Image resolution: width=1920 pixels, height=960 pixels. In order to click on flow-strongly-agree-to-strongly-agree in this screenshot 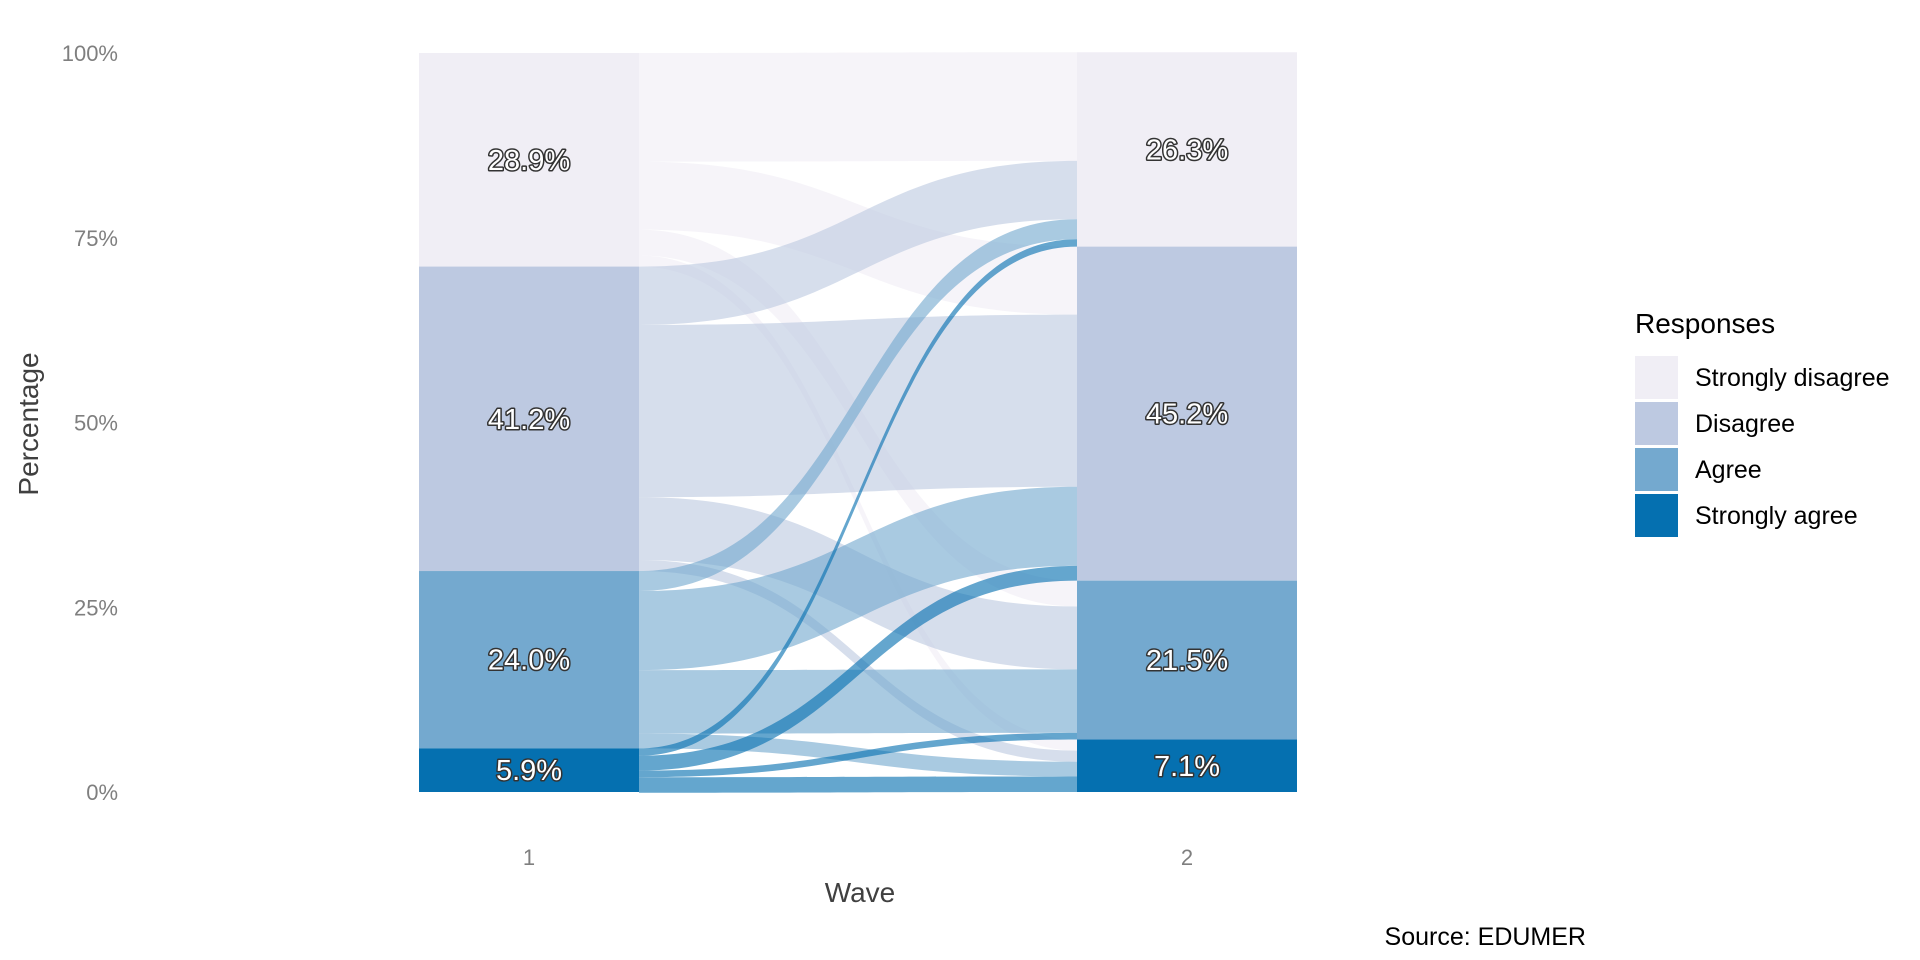, I will do `click(858, 784)`.